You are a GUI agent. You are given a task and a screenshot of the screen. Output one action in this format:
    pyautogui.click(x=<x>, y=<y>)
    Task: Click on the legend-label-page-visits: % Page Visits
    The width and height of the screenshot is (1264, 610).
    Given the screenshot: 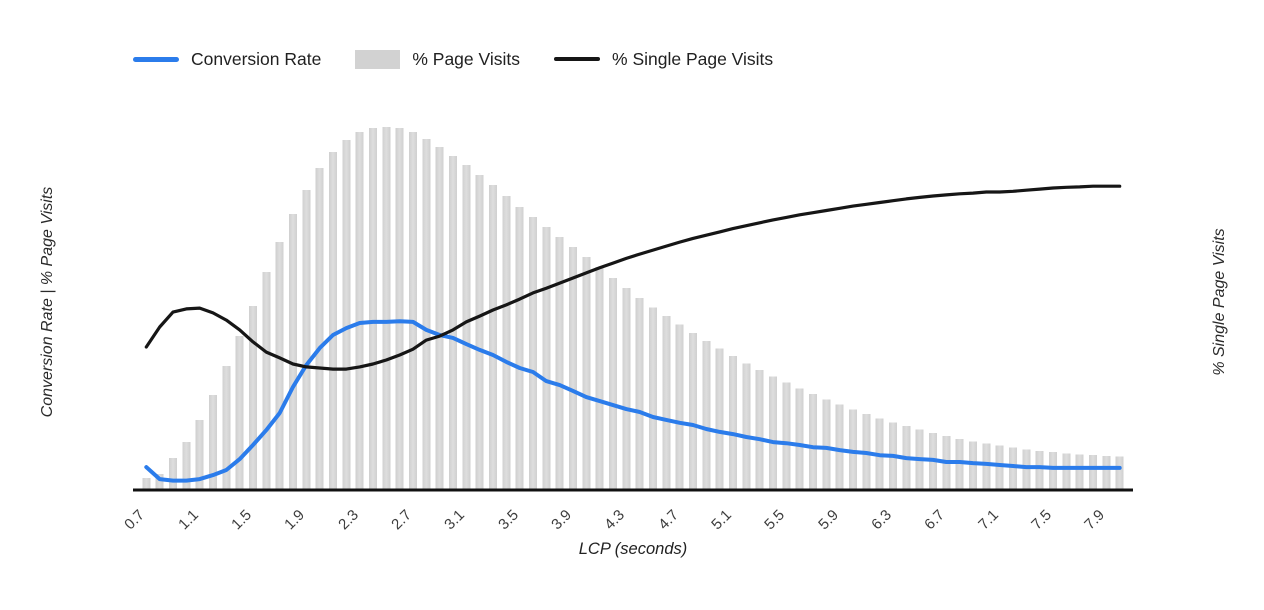 What is the action you would take?
    pyautogui.click(x=466, y=58)
    